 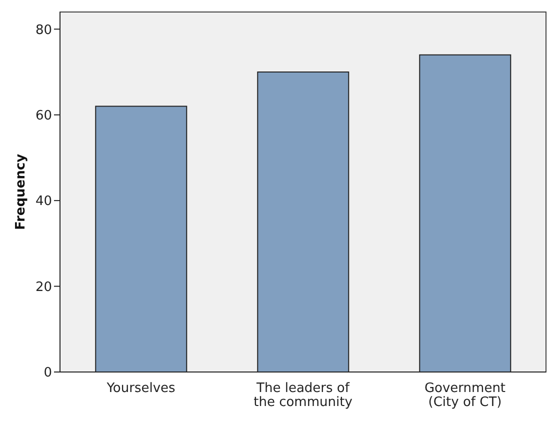 I want to click on y-tick-label: 40, so click(x=43, y=202).